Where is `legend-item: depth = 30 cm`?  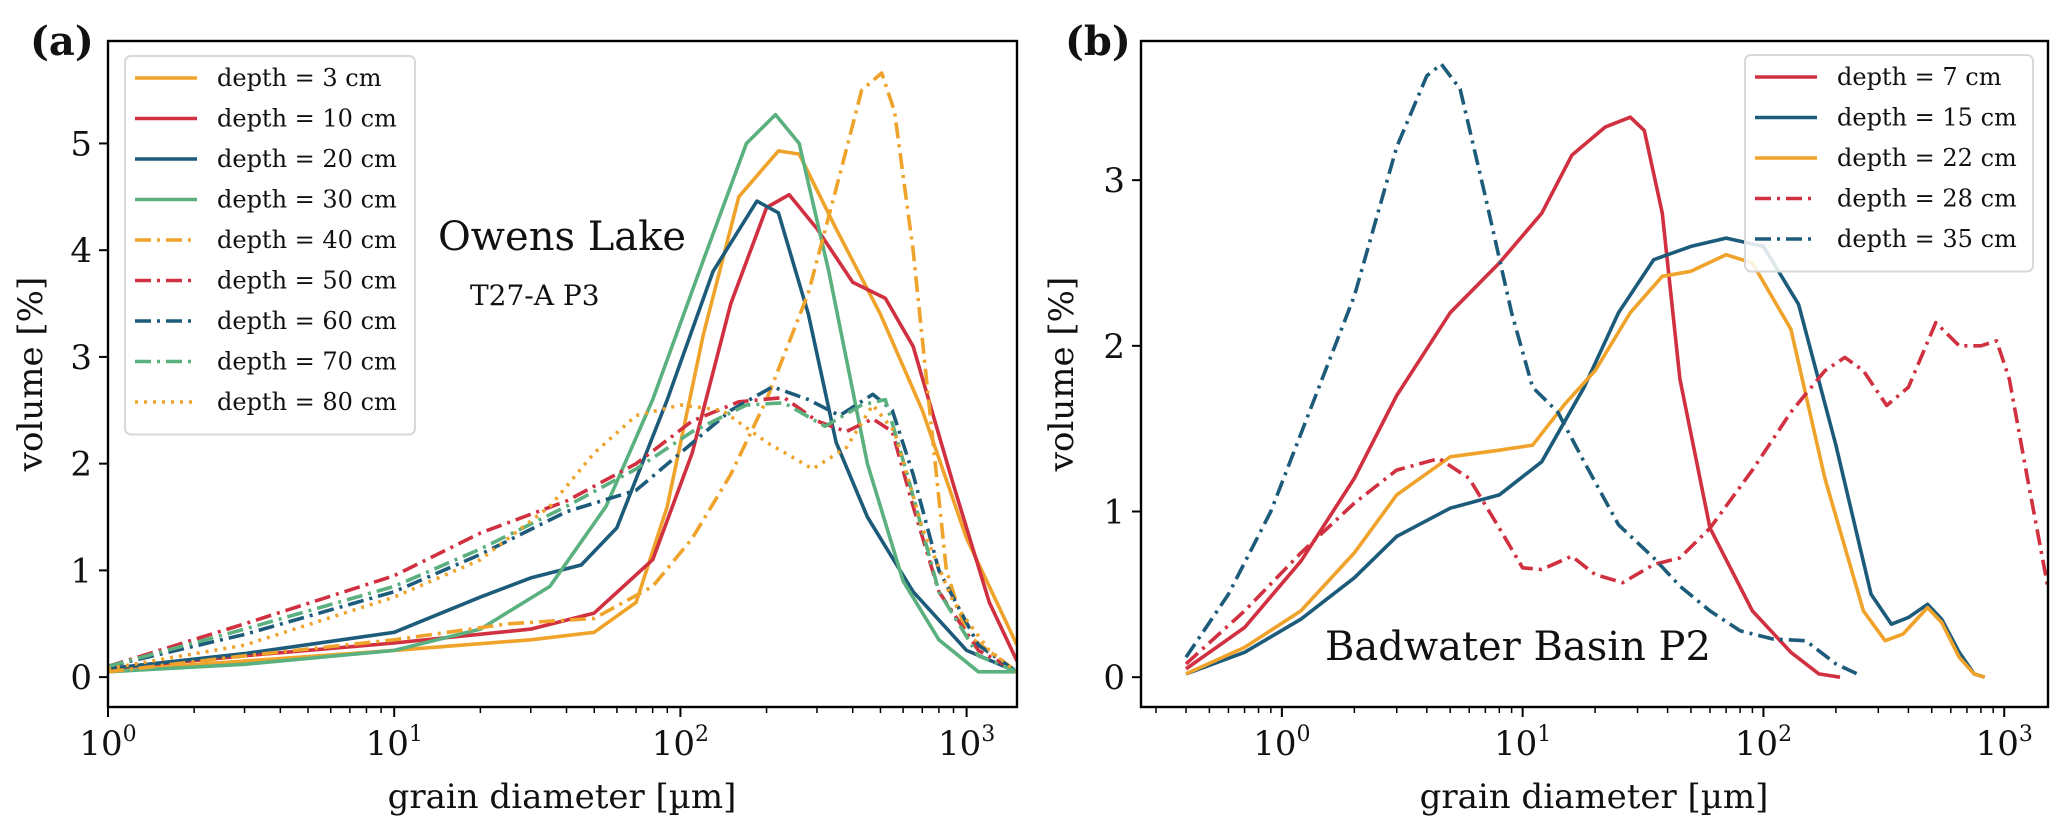
legend-item: depth = 30 cm is located at coordinates (266, 200).